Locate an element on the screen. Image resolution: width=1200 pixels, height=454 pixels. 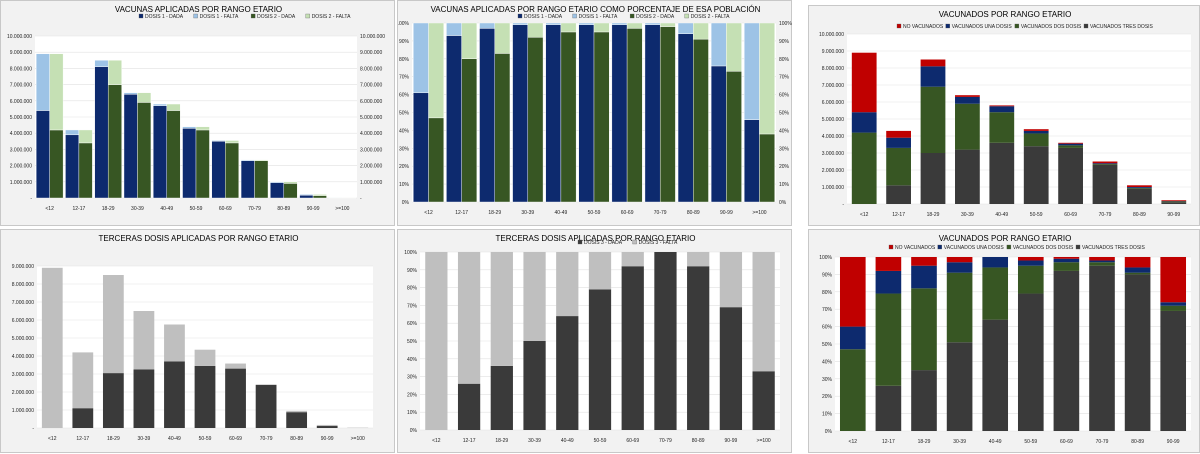
y-tick-label: 40% is located at coordinates (404, 131).